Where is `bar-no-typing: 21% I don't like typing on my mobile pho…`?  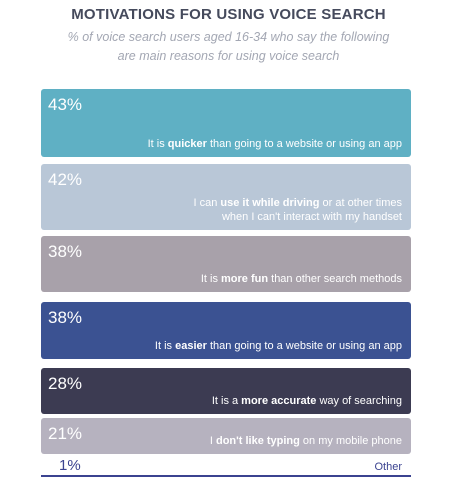
bar-no-typing: 21% I don't like typing on my mobile pho… is located at coordinates (226, 436).